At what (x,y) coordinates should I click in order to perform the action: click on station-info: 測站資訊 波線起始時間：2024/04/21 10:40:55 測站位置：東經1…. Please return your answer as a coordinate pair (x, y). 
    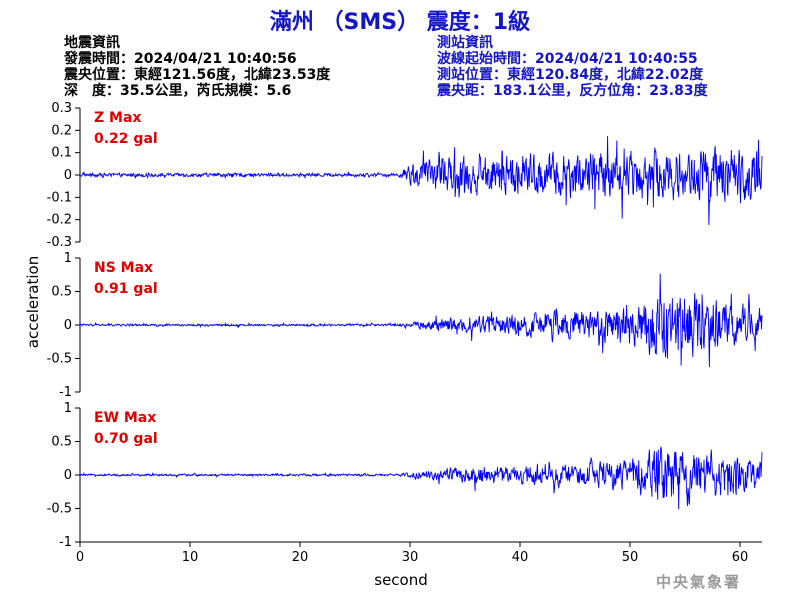
    Looking at the image, I should click on (572, 67).